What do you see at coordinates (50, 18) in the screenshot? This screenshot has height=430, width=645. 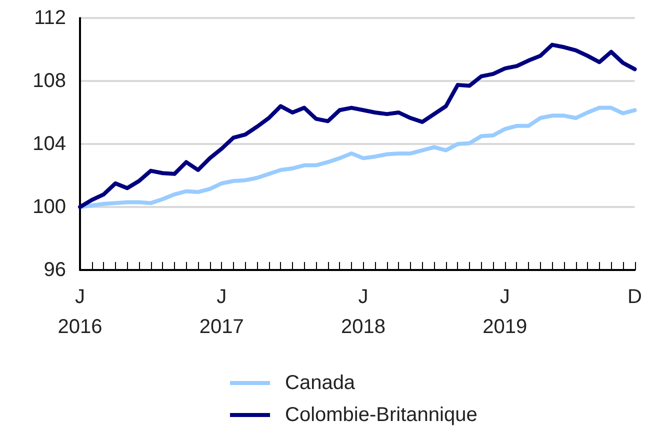 I see `y-tick-label: 112` at bounding box center [50, 18].